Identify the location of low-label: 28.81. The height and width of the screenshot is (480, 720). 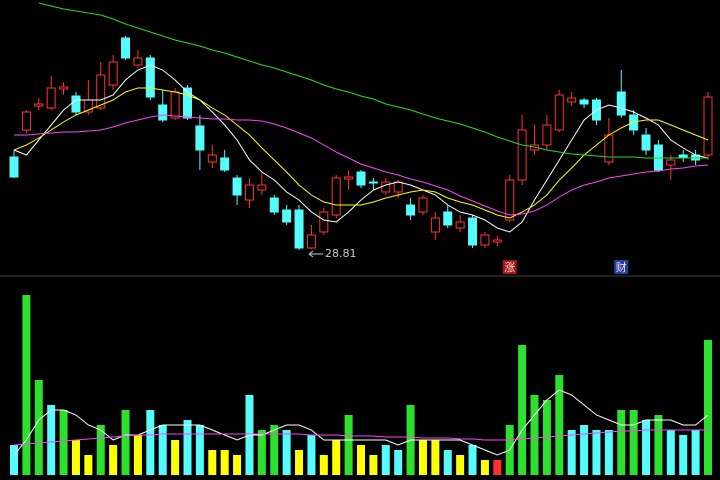
(341, 253).